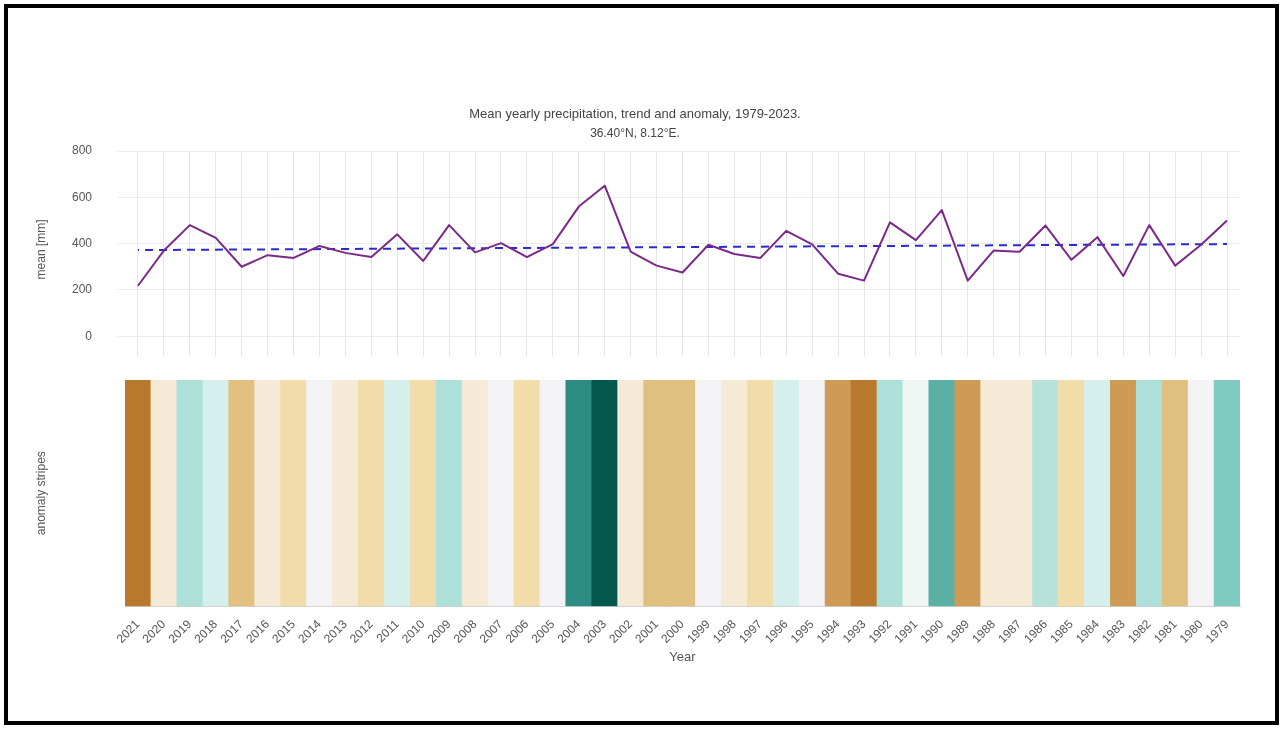 Image resolution: width=1283 pixels, height=729 pixels. What do you see at coordinates (82, 196) in the screenshot?
I see `y-tick-label: 600` at bounding box center [82, 196].